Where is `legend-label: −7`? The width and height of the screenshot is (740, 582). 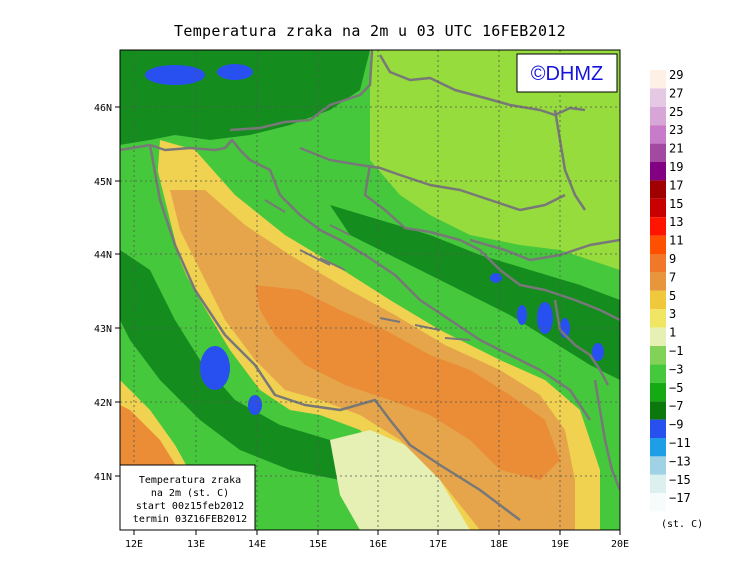
legend-label: −7 is located at coordinates (676, 406).